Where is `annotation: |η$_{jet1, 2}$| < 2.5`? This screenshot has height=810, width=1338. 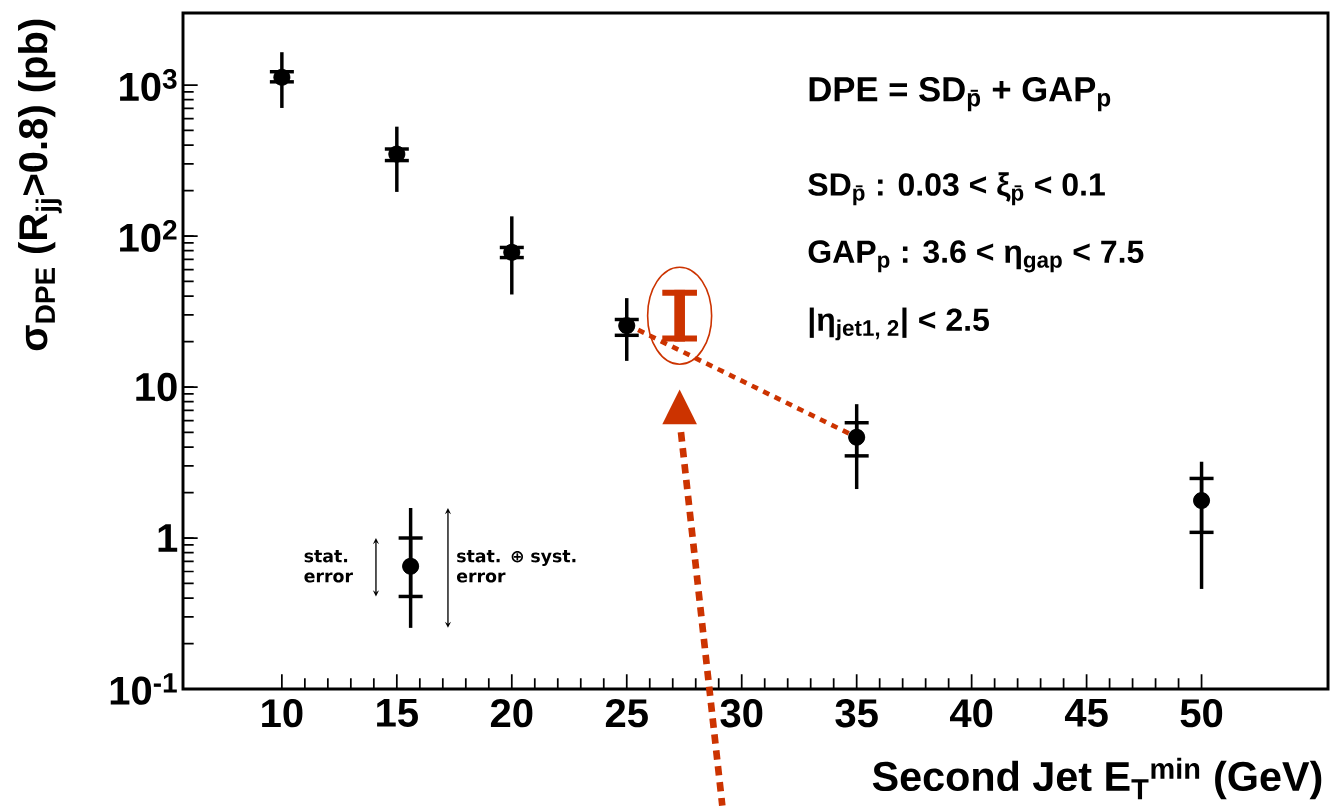 annotation: |η$_{jet1, 2}$| < 2.5 is located at coordinates (899, 324).